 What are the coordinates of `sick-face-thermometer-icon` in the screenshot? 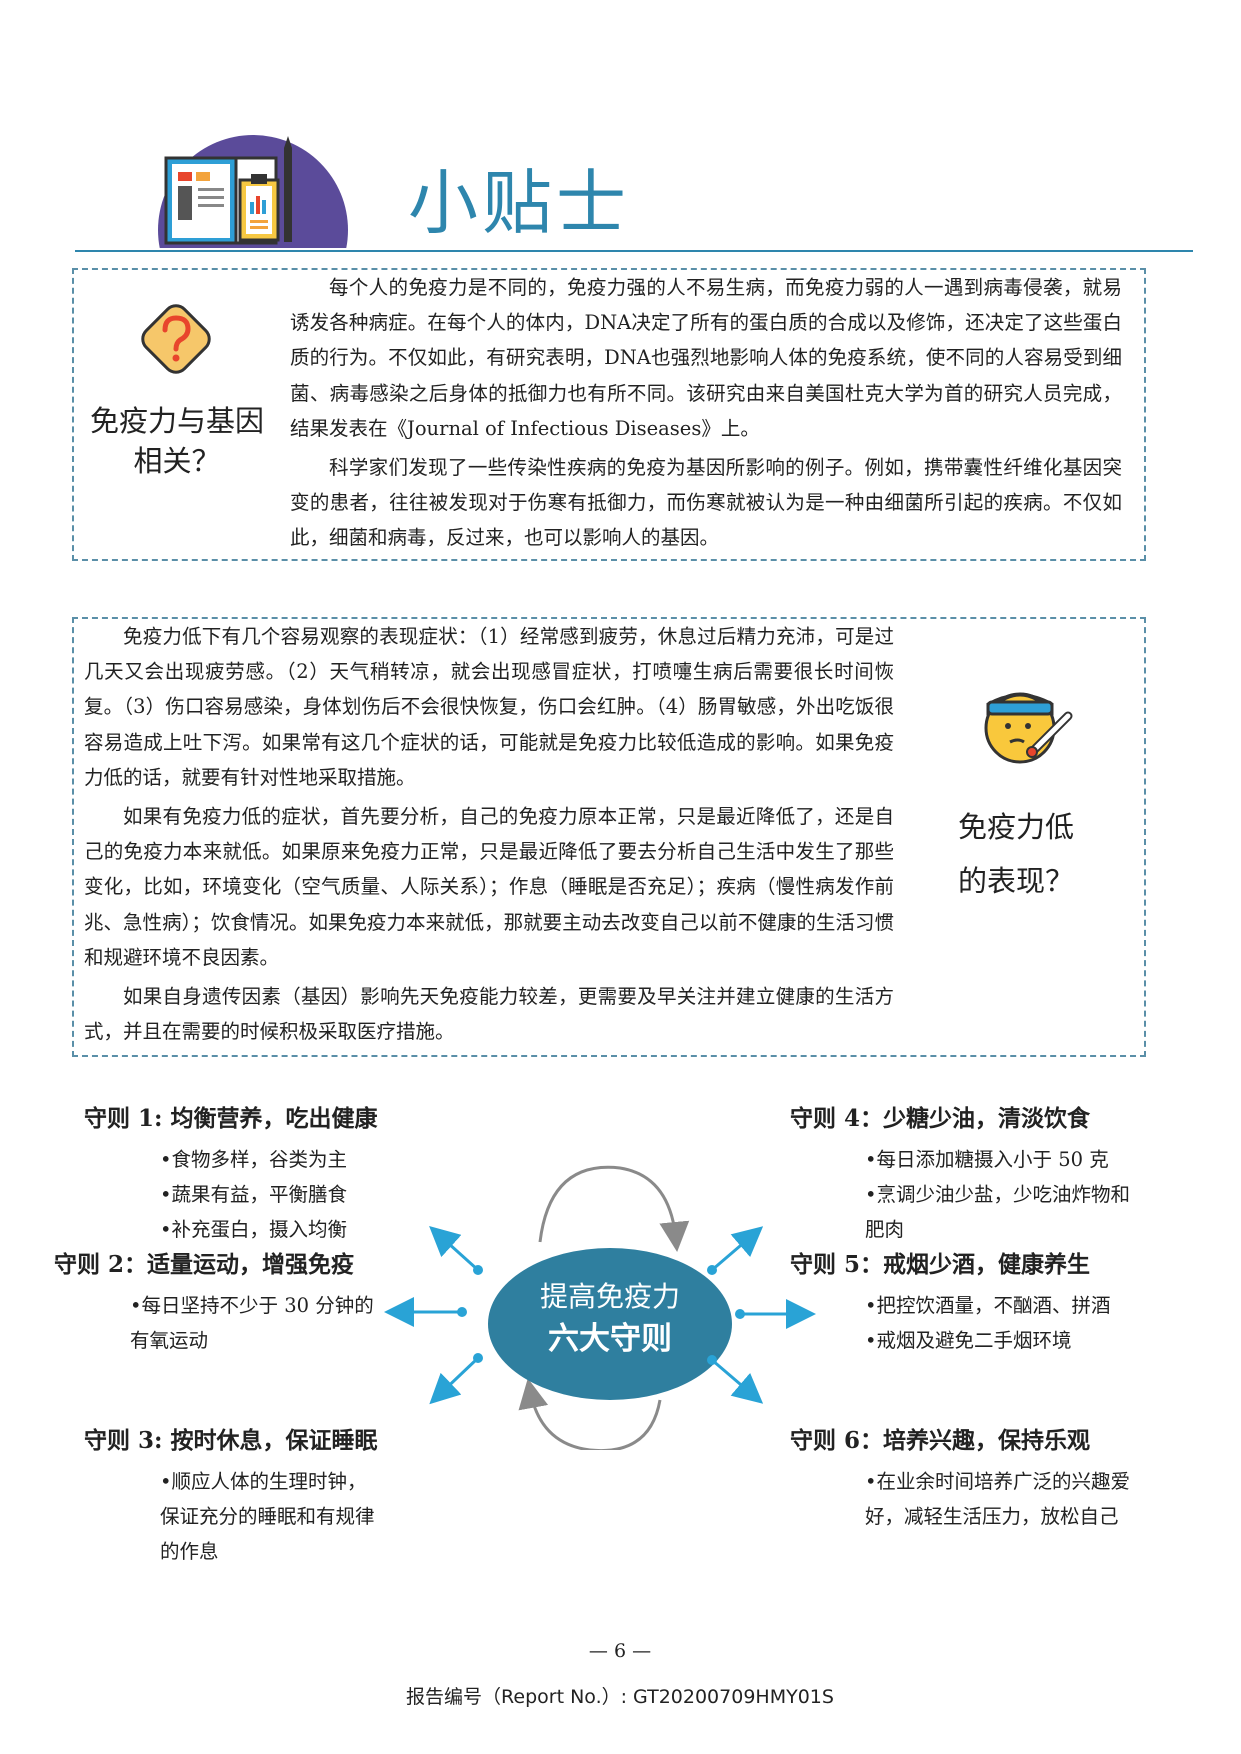 It's located at (1028, 725).